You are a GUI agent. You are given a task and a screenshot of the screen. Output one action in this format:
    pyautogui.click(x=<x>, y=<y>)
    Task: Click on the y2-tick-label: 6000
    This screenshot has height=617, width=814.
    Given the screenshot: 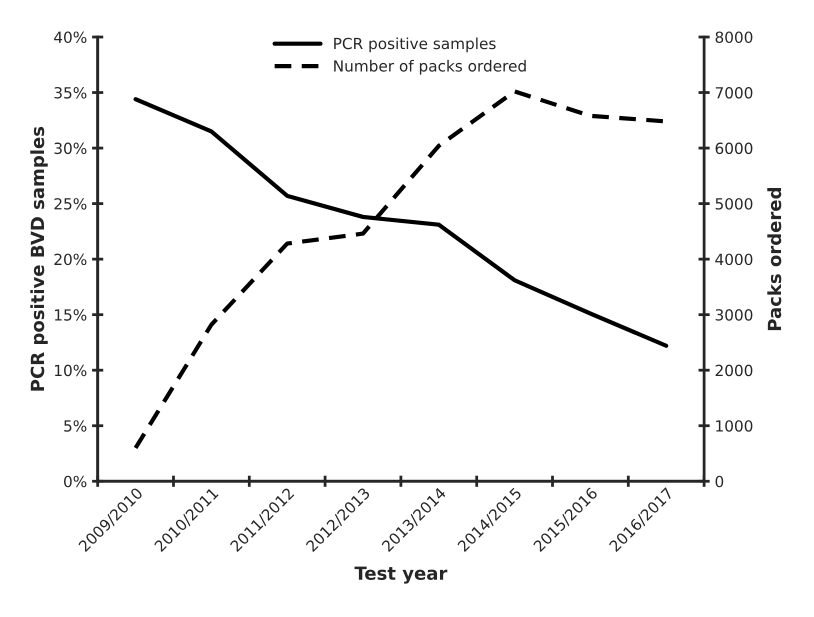 What is the action you would take?
    pyautogui.click(x=734, y=148)
    